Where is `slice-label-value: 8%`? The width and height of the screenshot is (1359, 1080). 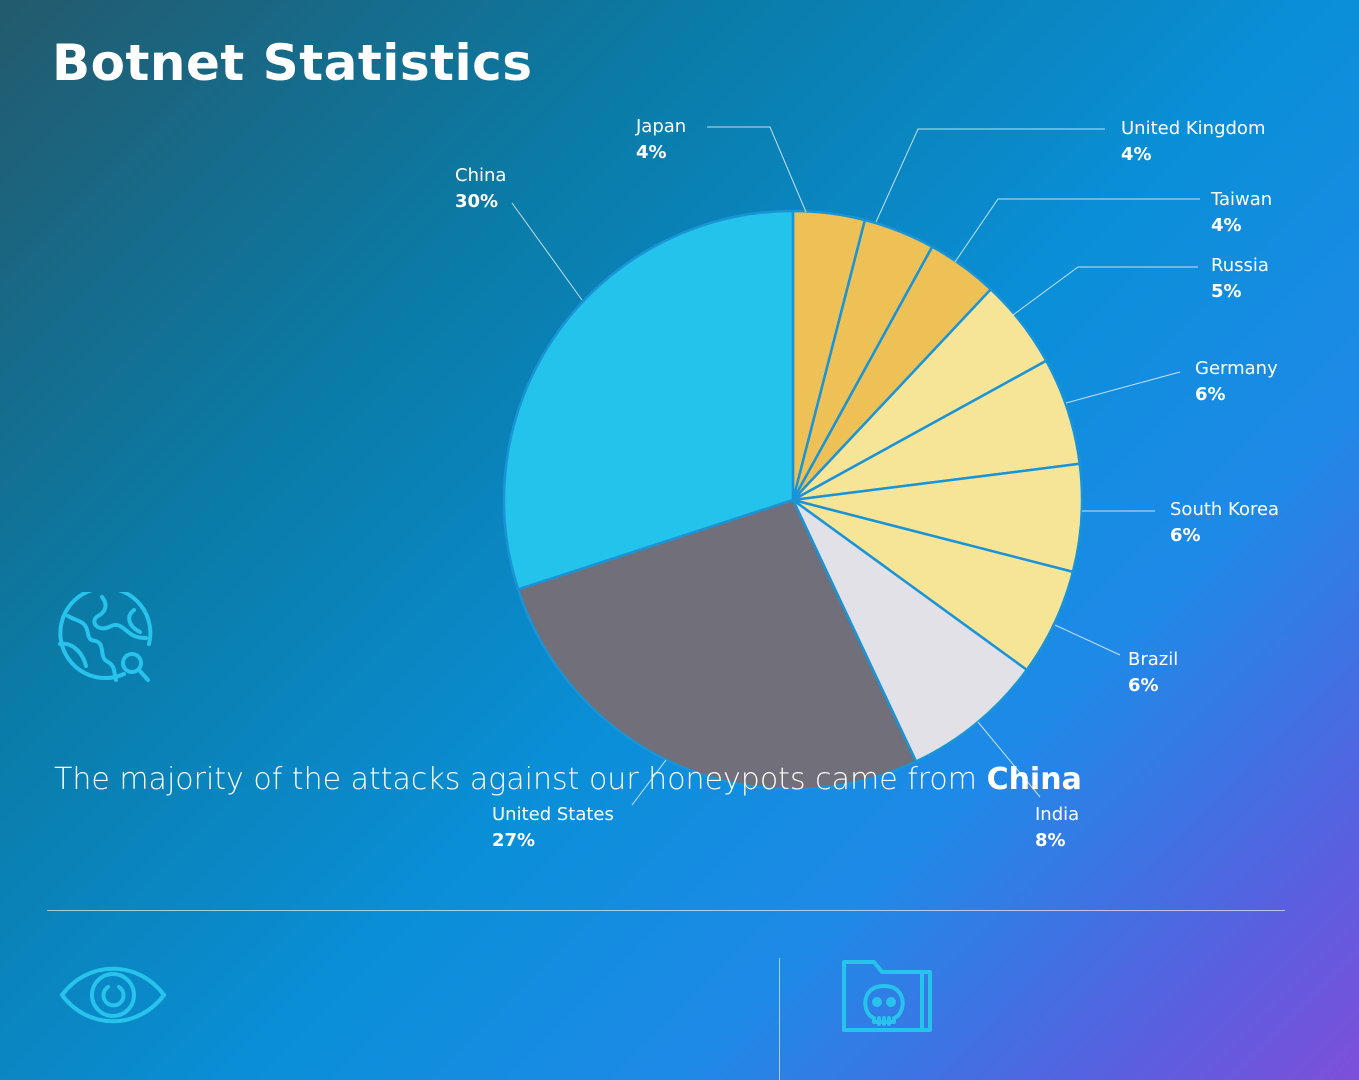 slice-label-value: 8% is located at coordinates (1050, 840).